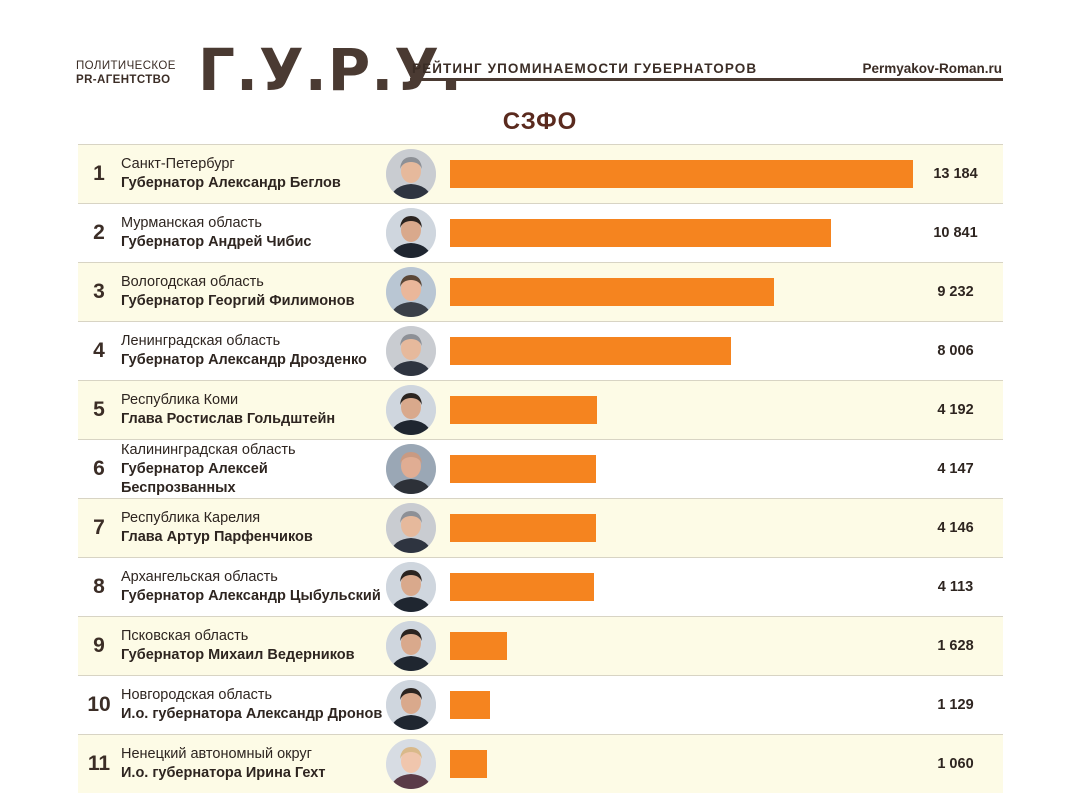 This screenshot has height=793, width=1080. I want to click on governor-name: Губернатор Михаил Ведерников, so click(238, 655).